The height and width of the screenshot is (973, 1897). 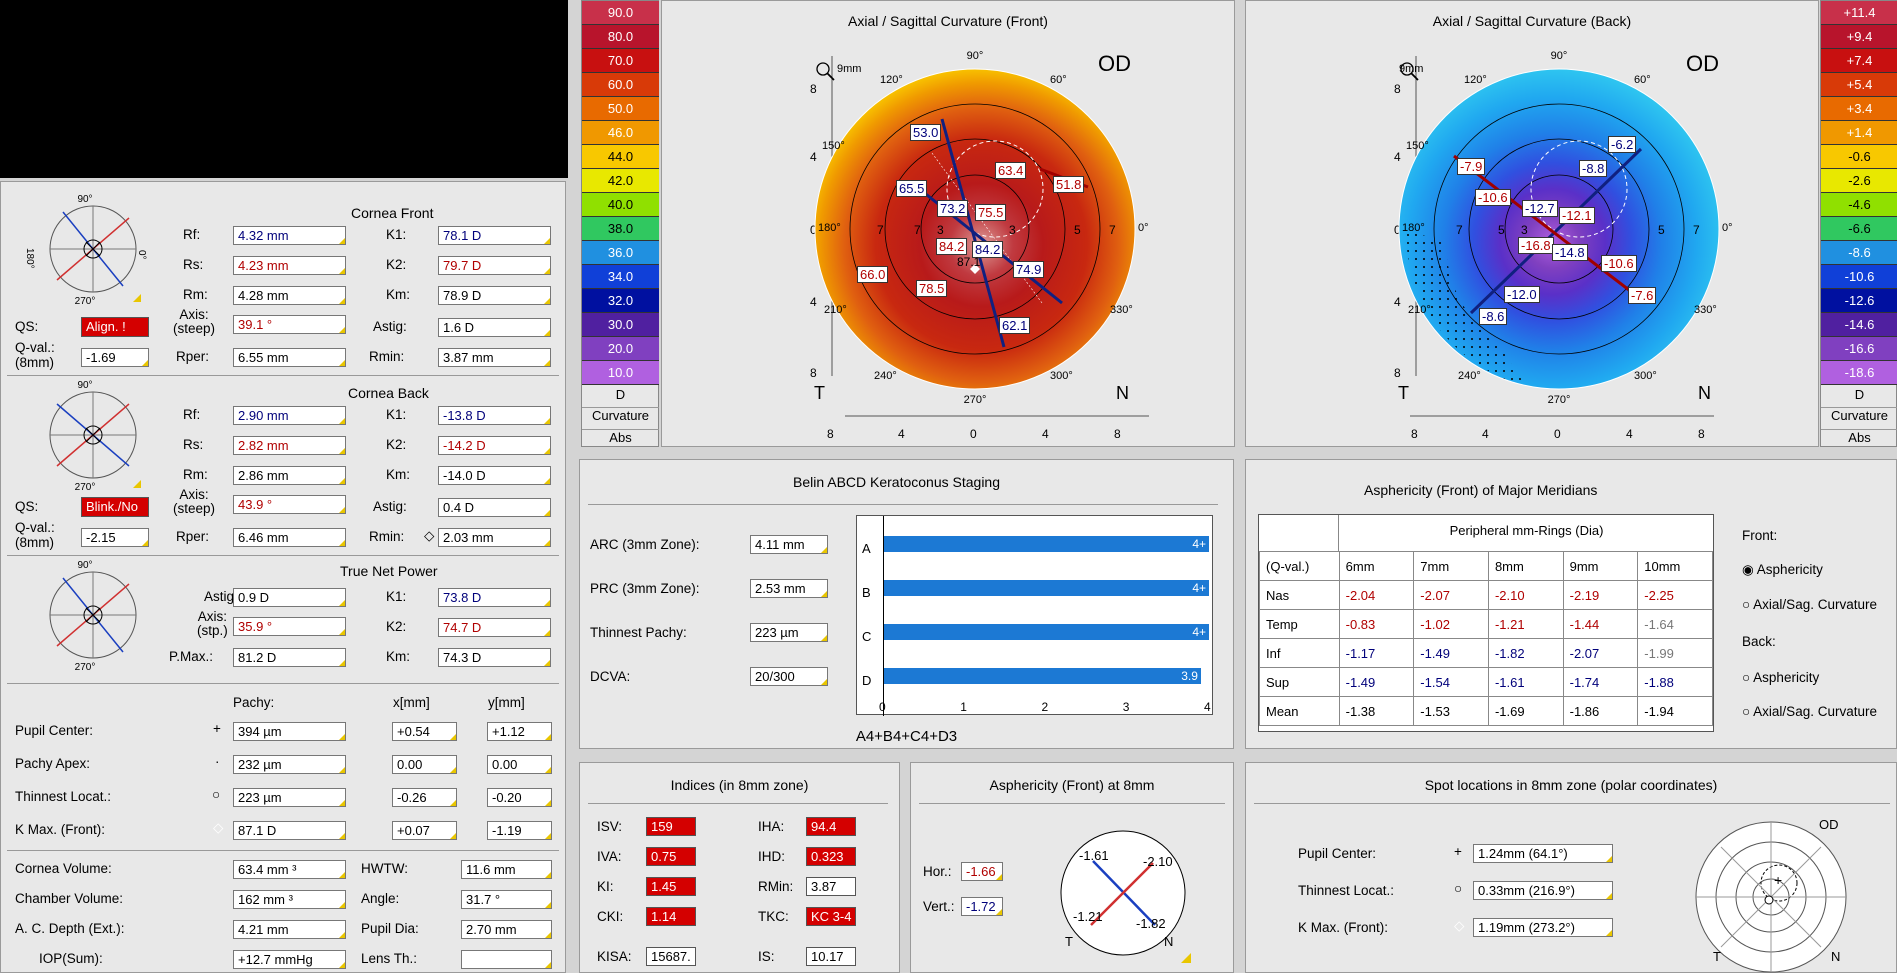 I want to click on radio-selected-icon: ◉, so click(x=1748, y=569).